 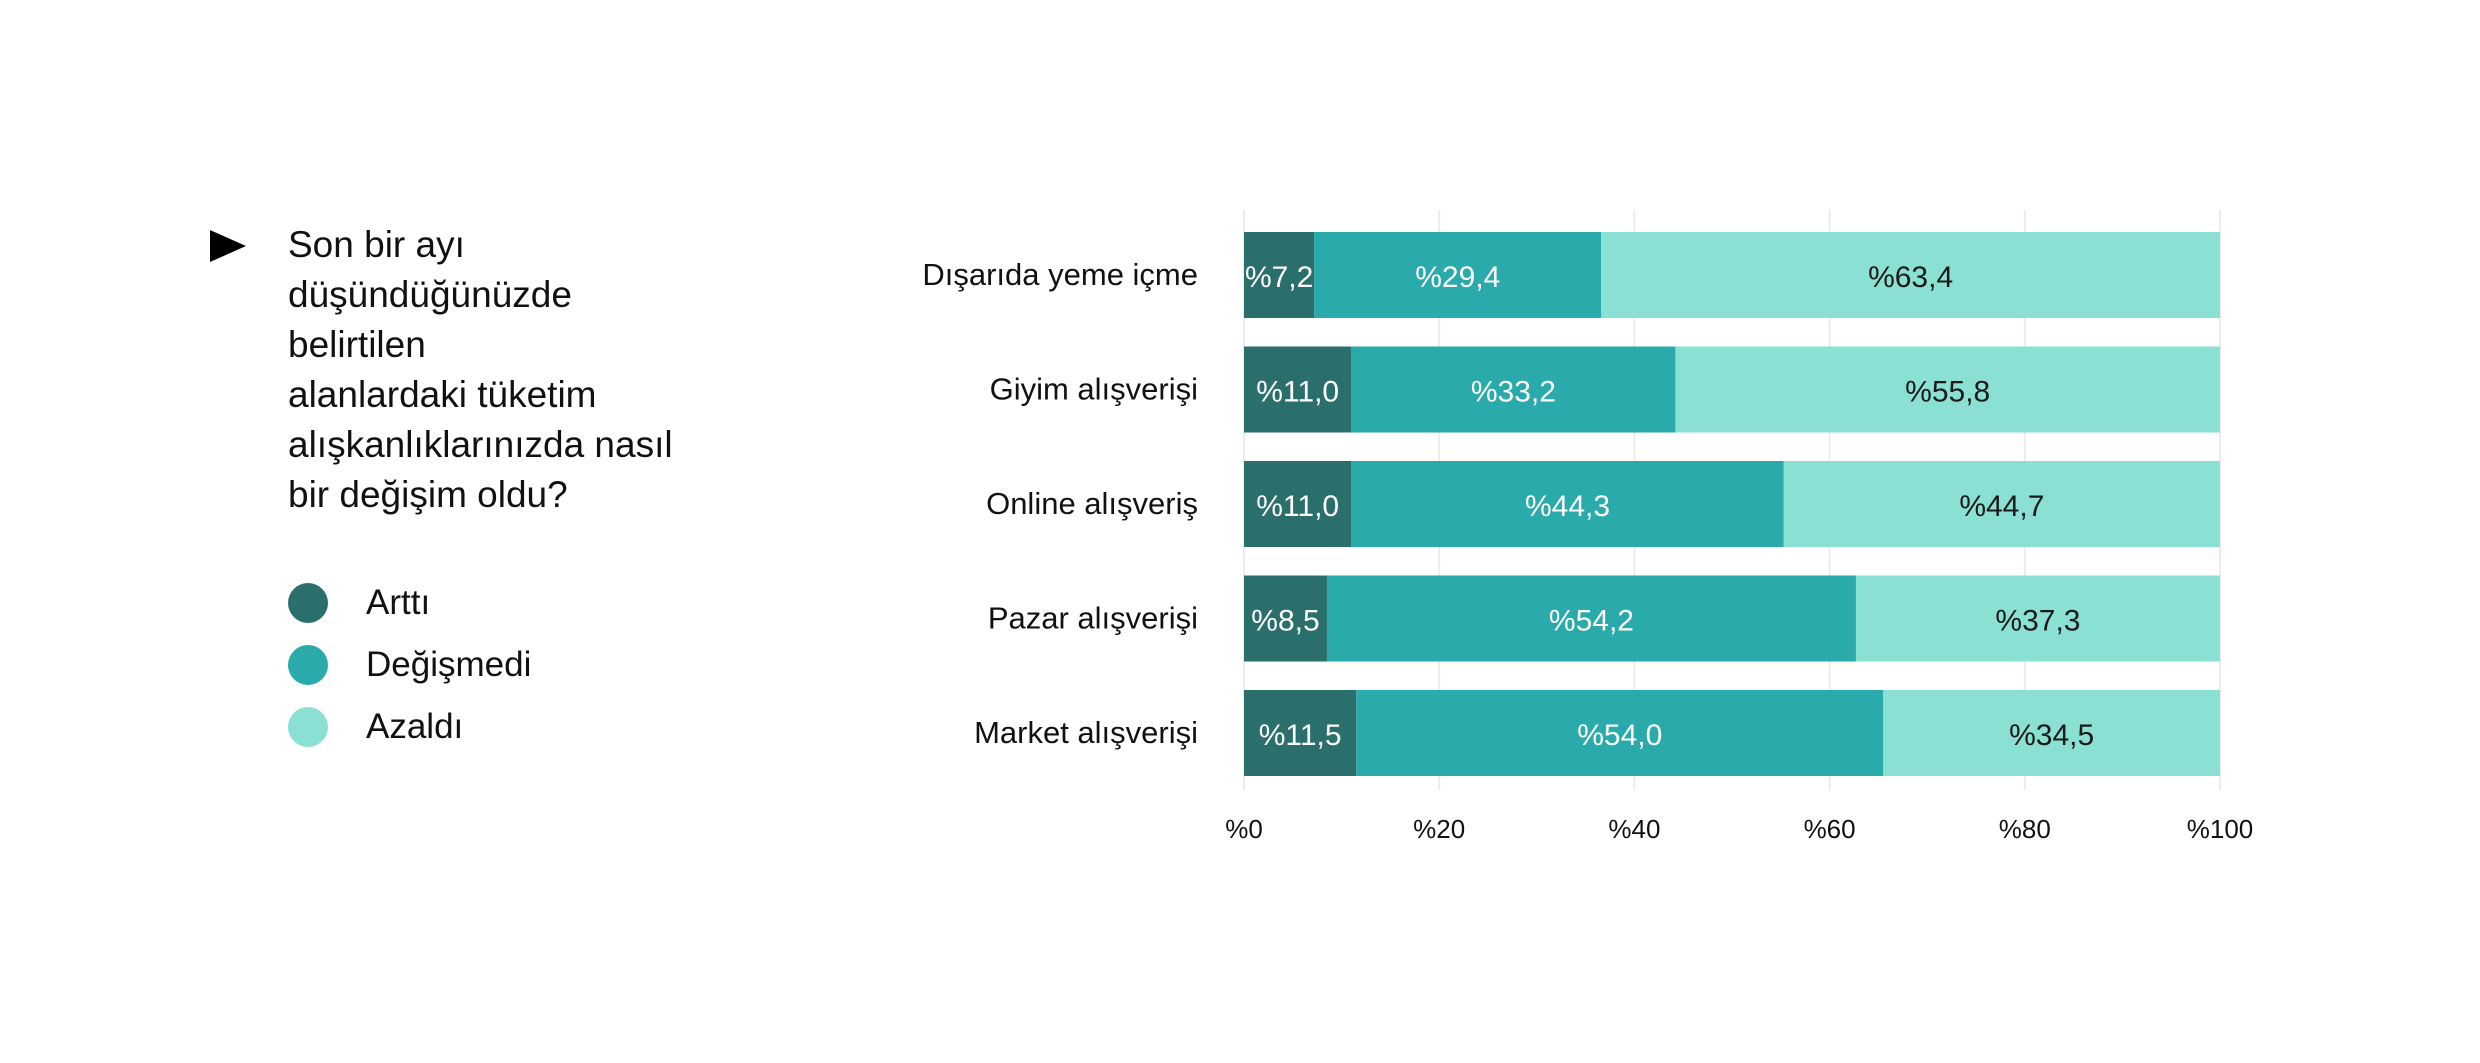 I want to click on data-label: %44,3, so click(x=1567, y=506).